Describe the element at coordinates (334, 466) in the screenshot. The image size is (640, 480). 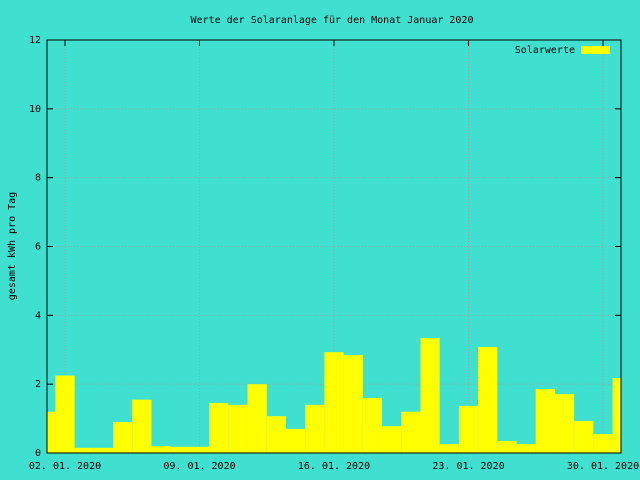
I see `x-tick-label: 16. 01. 2020` at that location.